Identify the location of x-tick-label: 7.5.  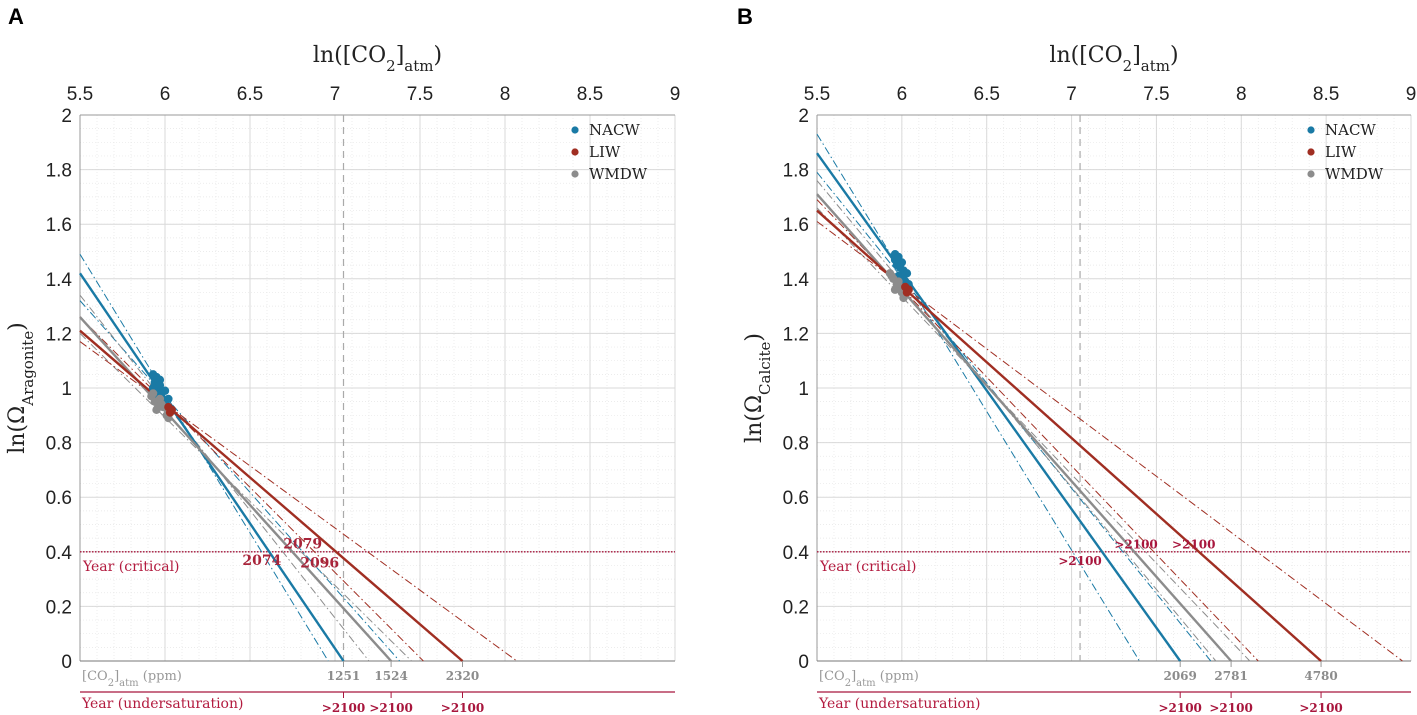
(420, 94).